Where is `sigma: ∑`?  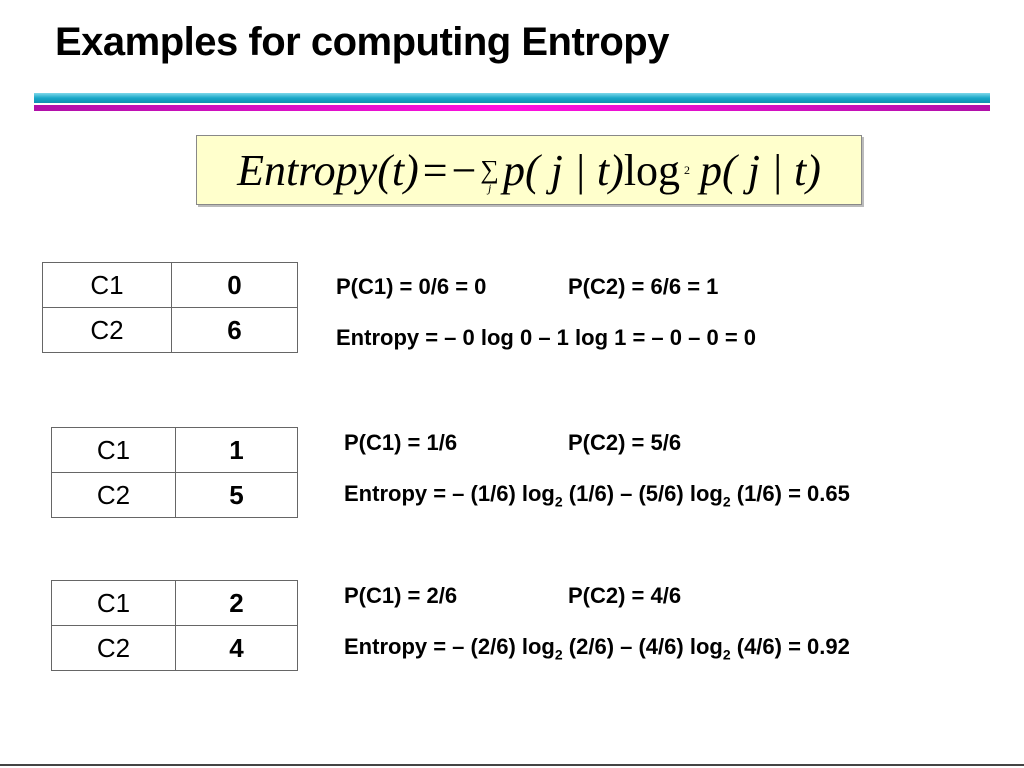 sigma: ∑ is located at coordinates (489, 169).